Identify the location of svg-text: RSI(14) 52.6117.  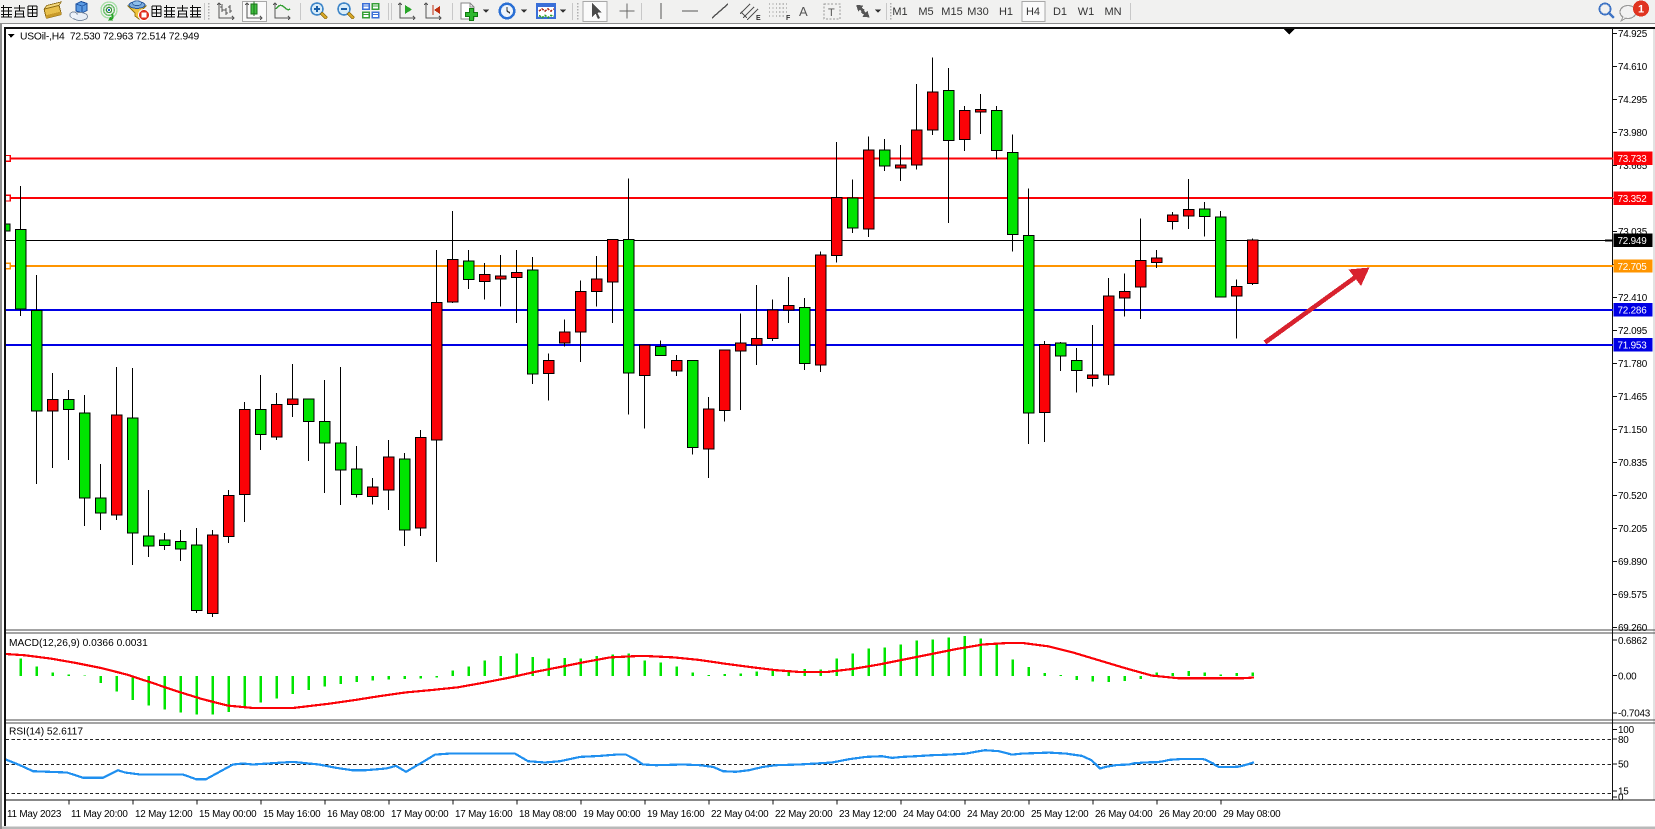
(46, 732).